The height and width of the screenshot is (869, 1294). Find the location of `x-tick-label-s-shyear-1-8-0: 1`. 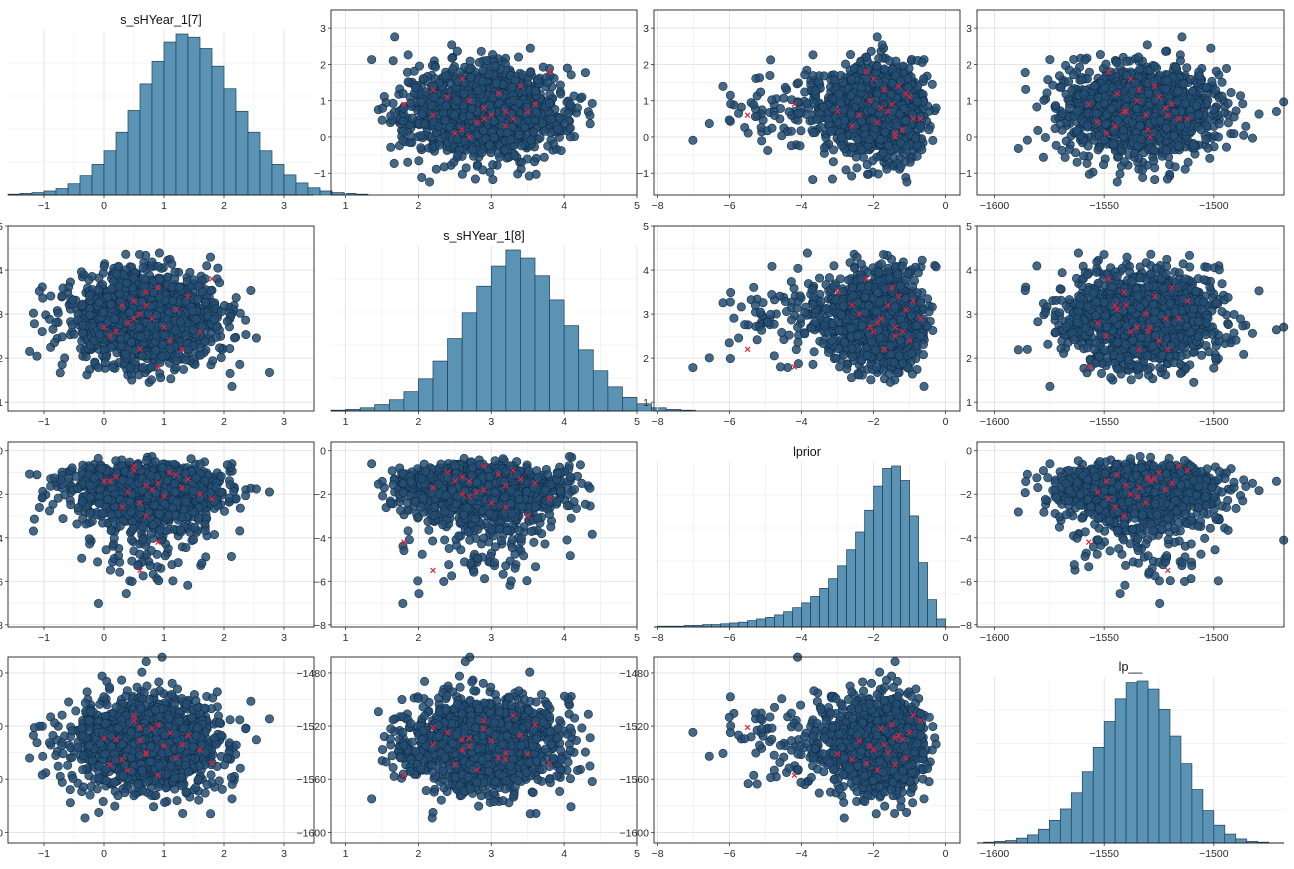

x-tick-label-s-shyear-1-8-0: 1 is located at coordinates (346, 206).